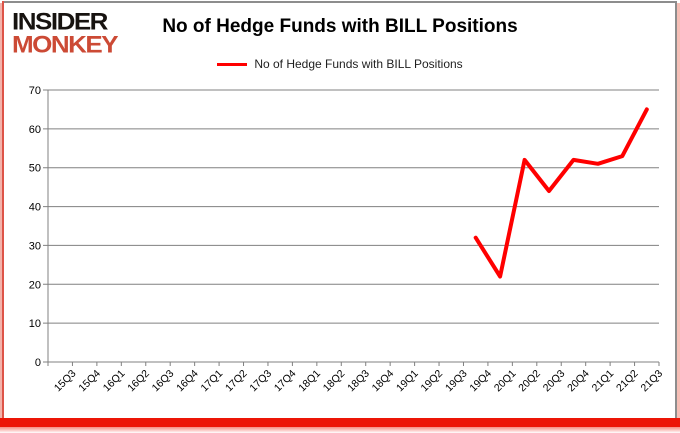 The height and width of the screenshot is (433, 680). Describe the element at coordinates (529, 381) in the screenshot. I see `x-axis-tick-label: 20Q2` at that location.